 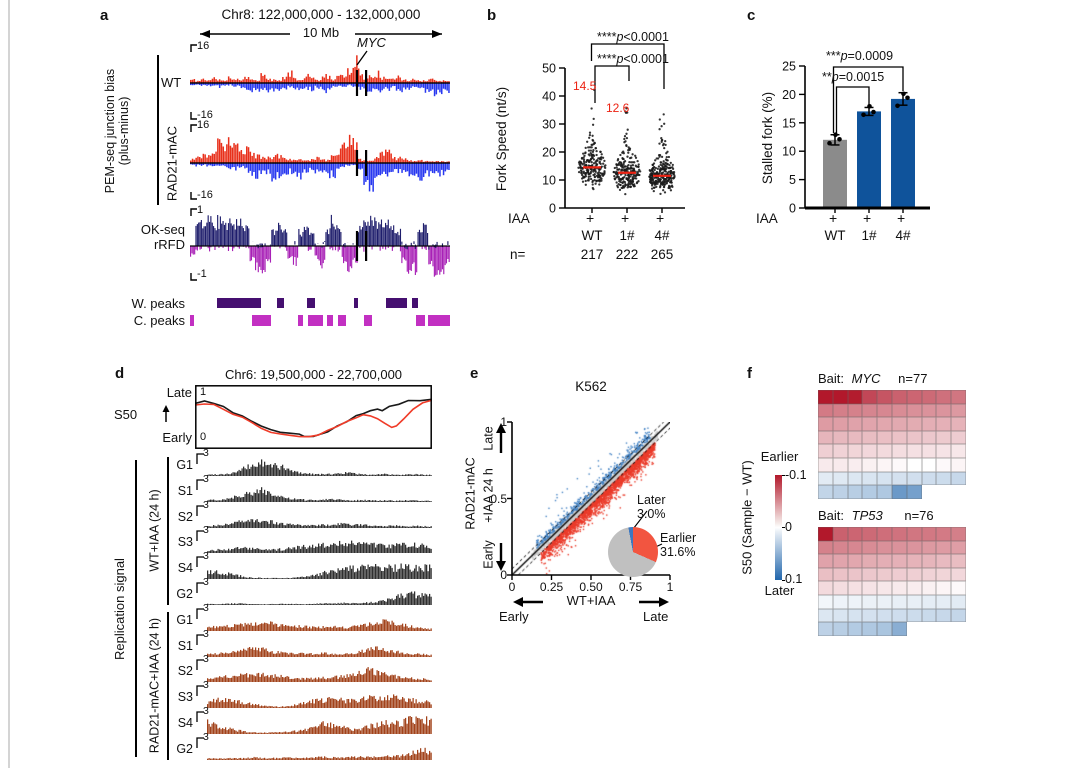 I want to click on sig-cmp: =0.0009, so click(x=870, y=56).